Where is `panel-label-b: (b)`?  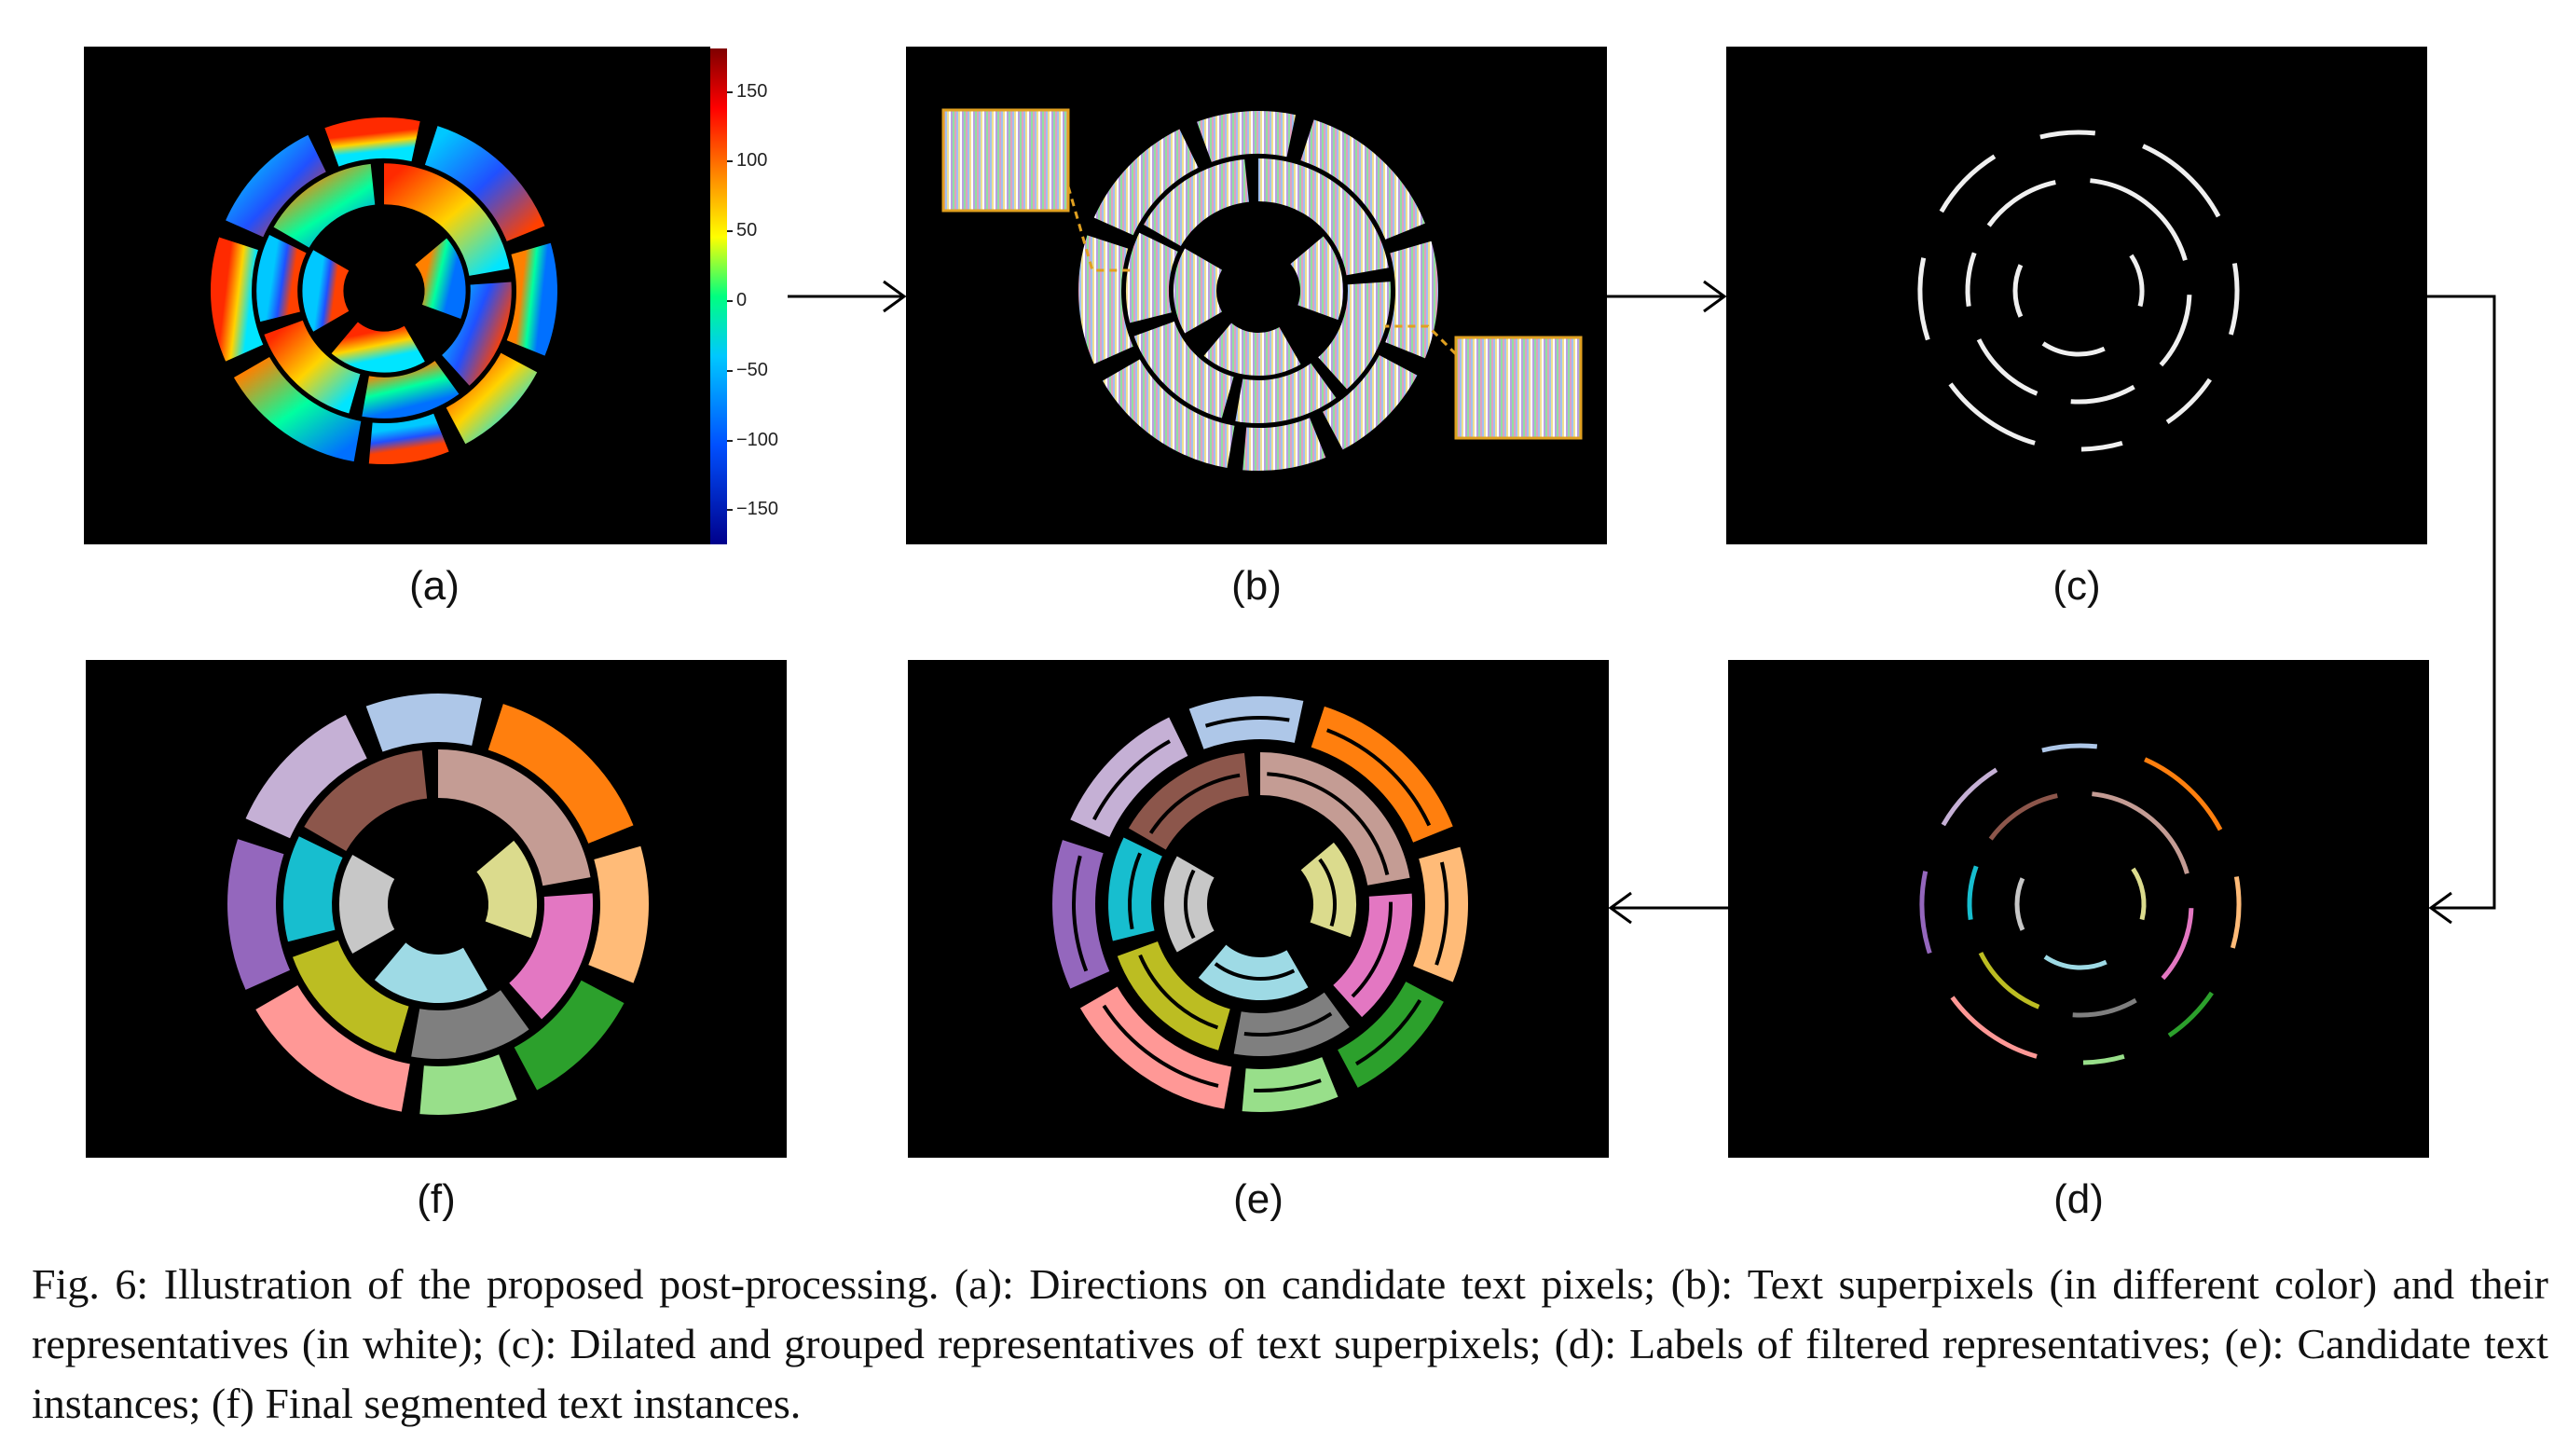
panel-label-b: (b) is located at coordinates (1256, 586).